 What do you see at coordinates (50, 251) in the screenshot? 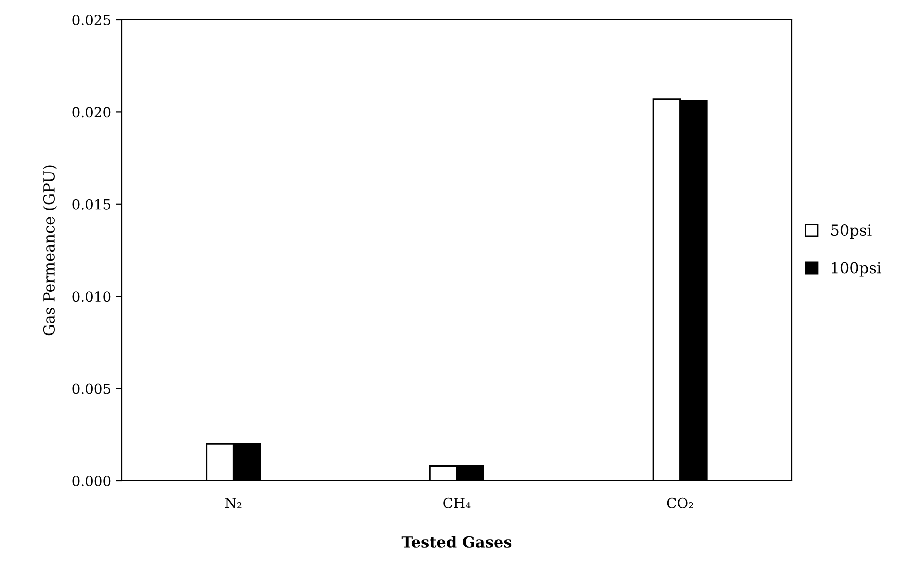
I see `y-axis-title: Gas Permeance (GPU)` at bounding box center [50, 251].